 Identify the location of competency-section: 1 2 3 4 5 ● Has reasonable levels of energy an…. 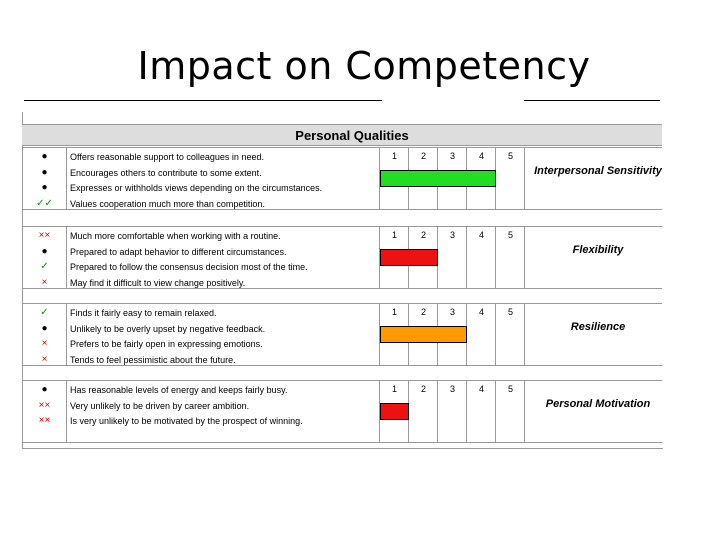
(342, 411).